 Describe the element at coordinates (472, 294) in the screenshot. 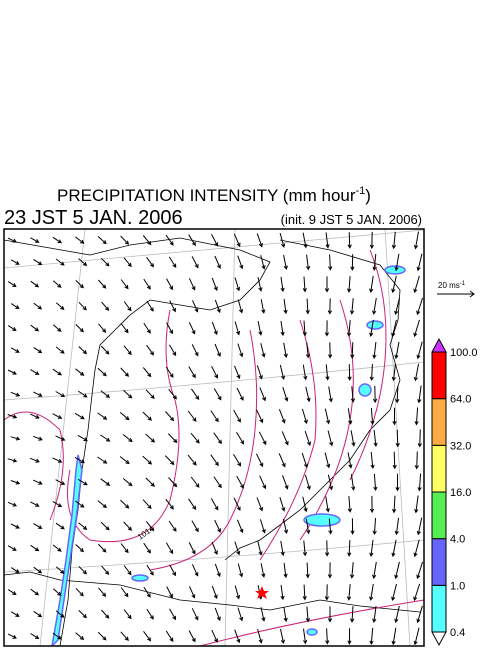

I see `reference-arrow-head` at that location.